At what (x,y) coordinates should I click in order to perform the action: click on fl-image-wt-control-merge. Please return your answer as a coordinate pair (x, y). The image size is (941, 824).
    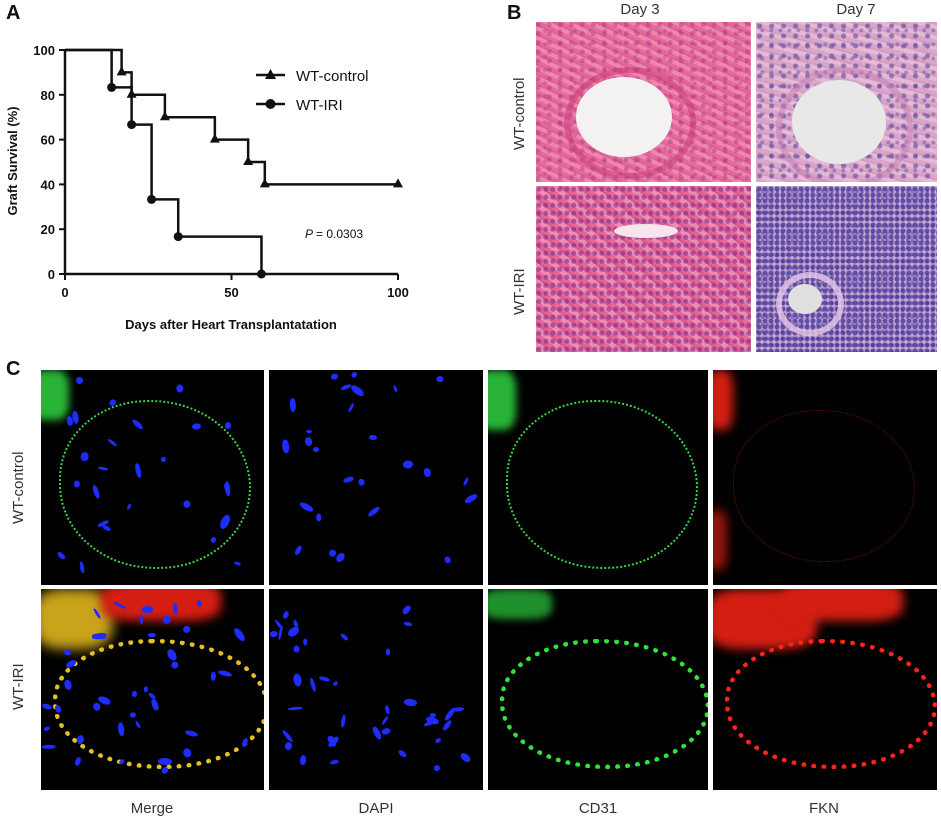
    Looking at the image, I should click on (152, 477).